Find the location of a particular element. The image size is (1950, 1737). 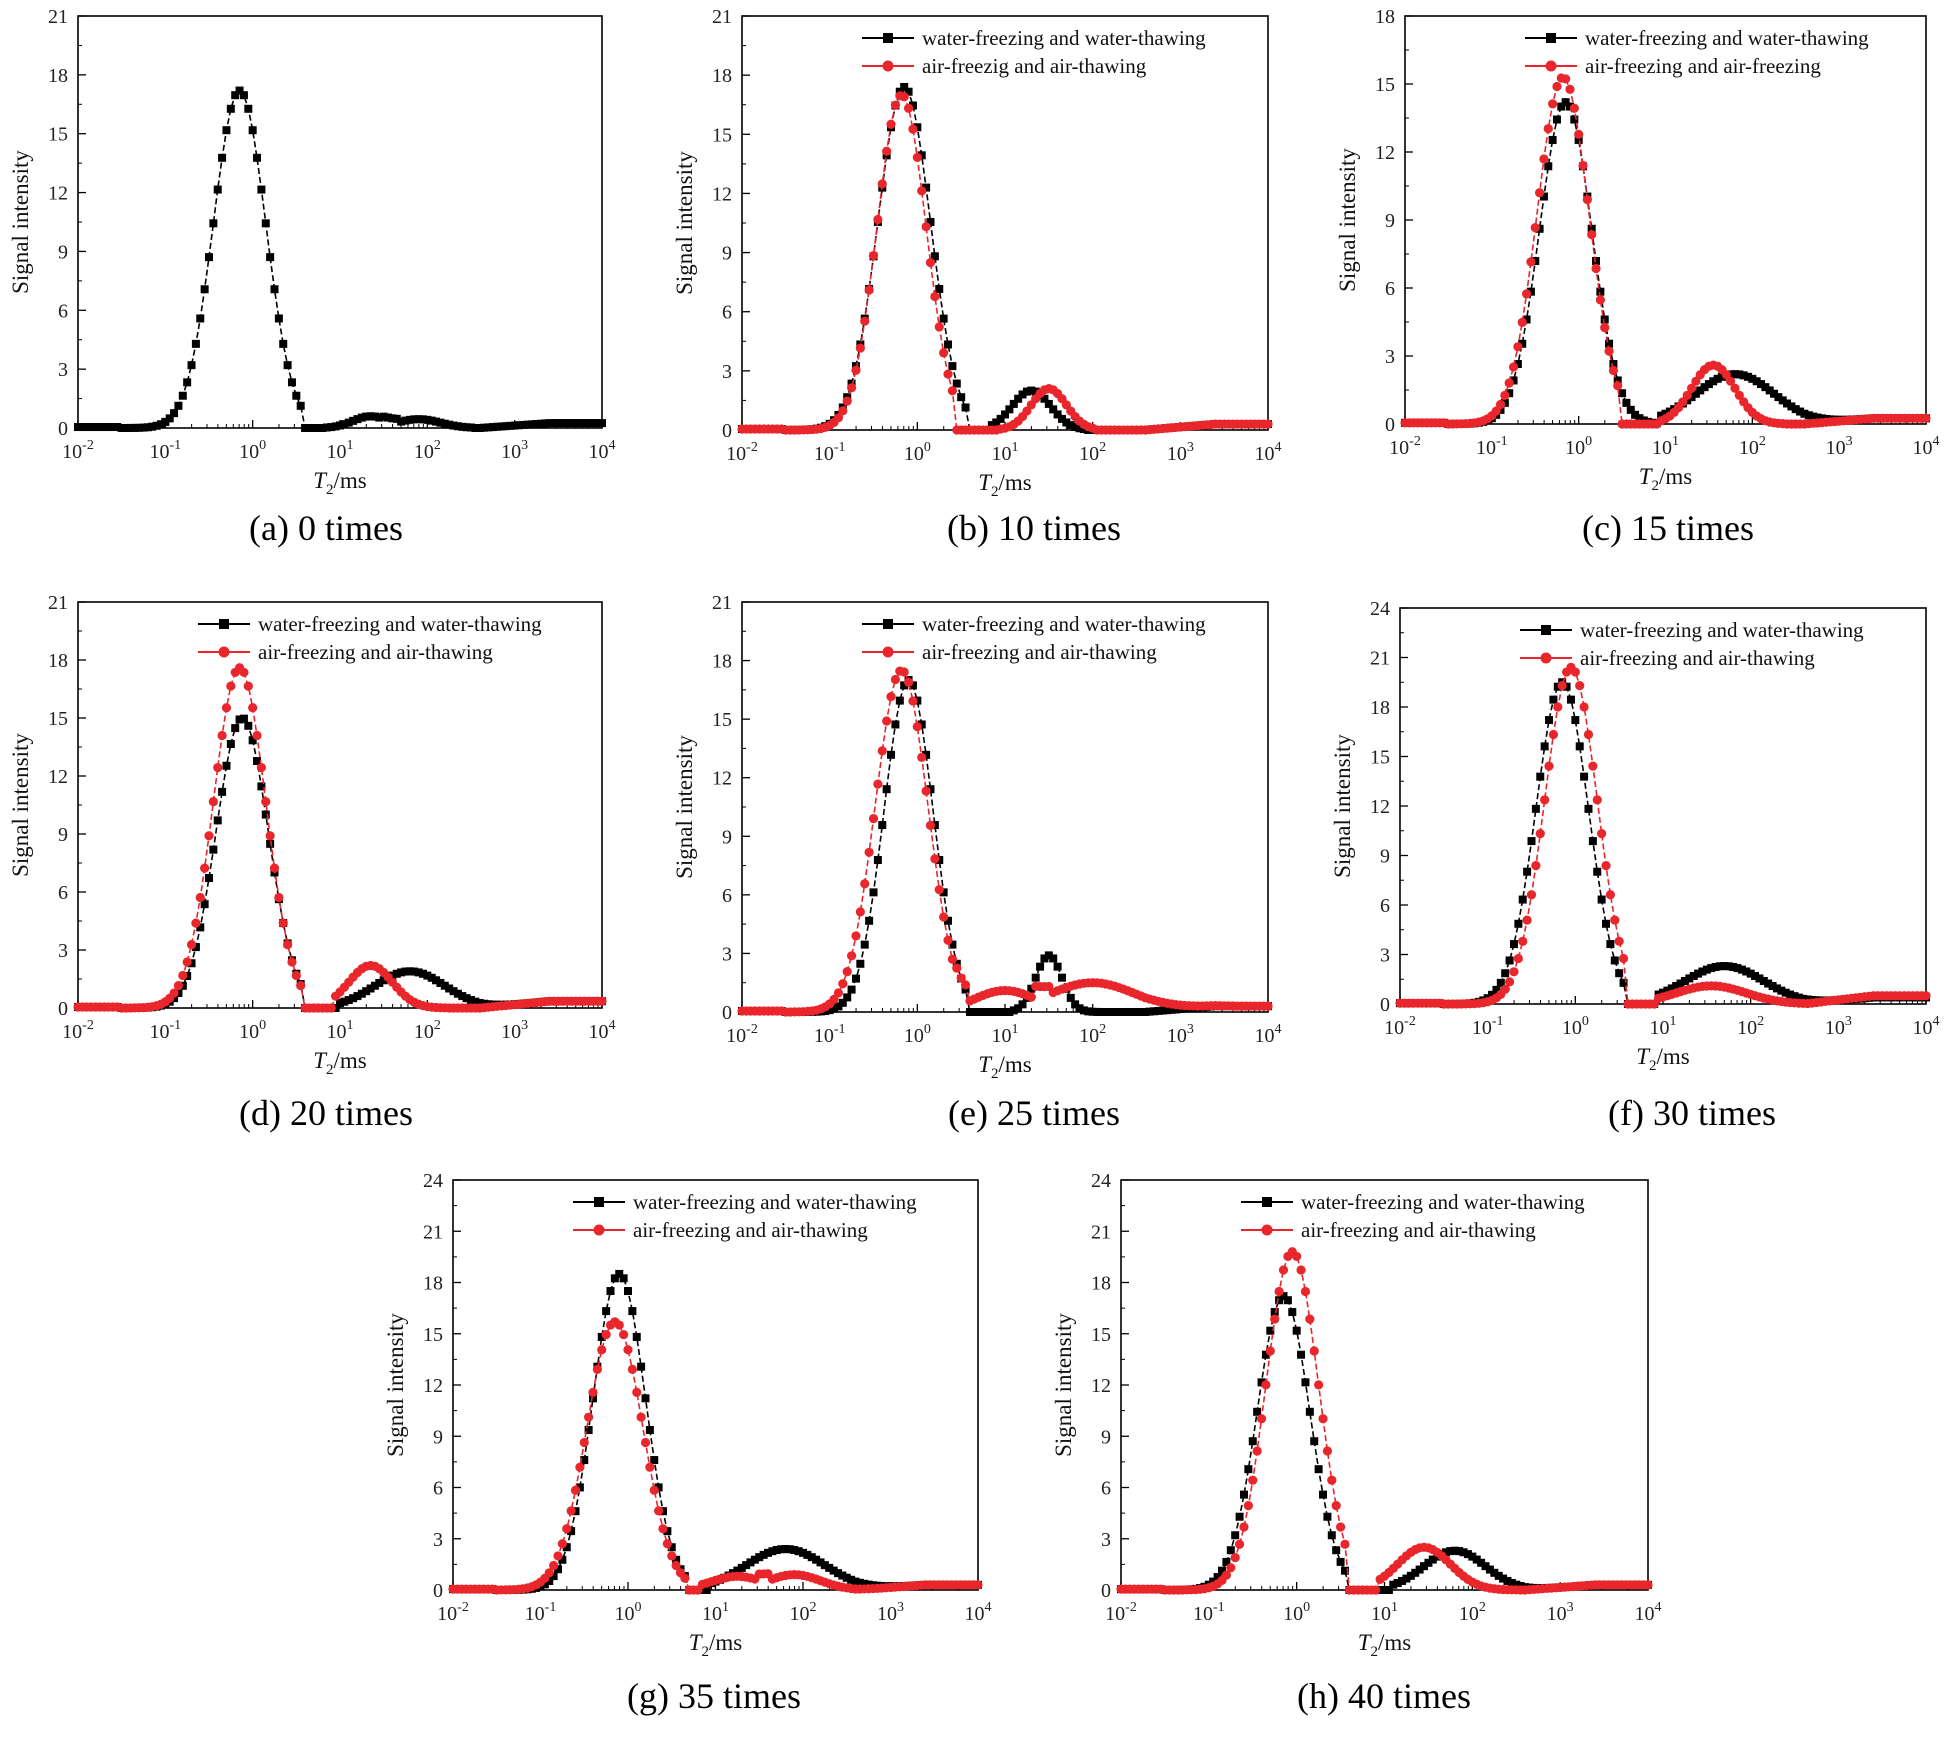

panel-caption: (h) 40 times is located at coordinates (1384, 1696).